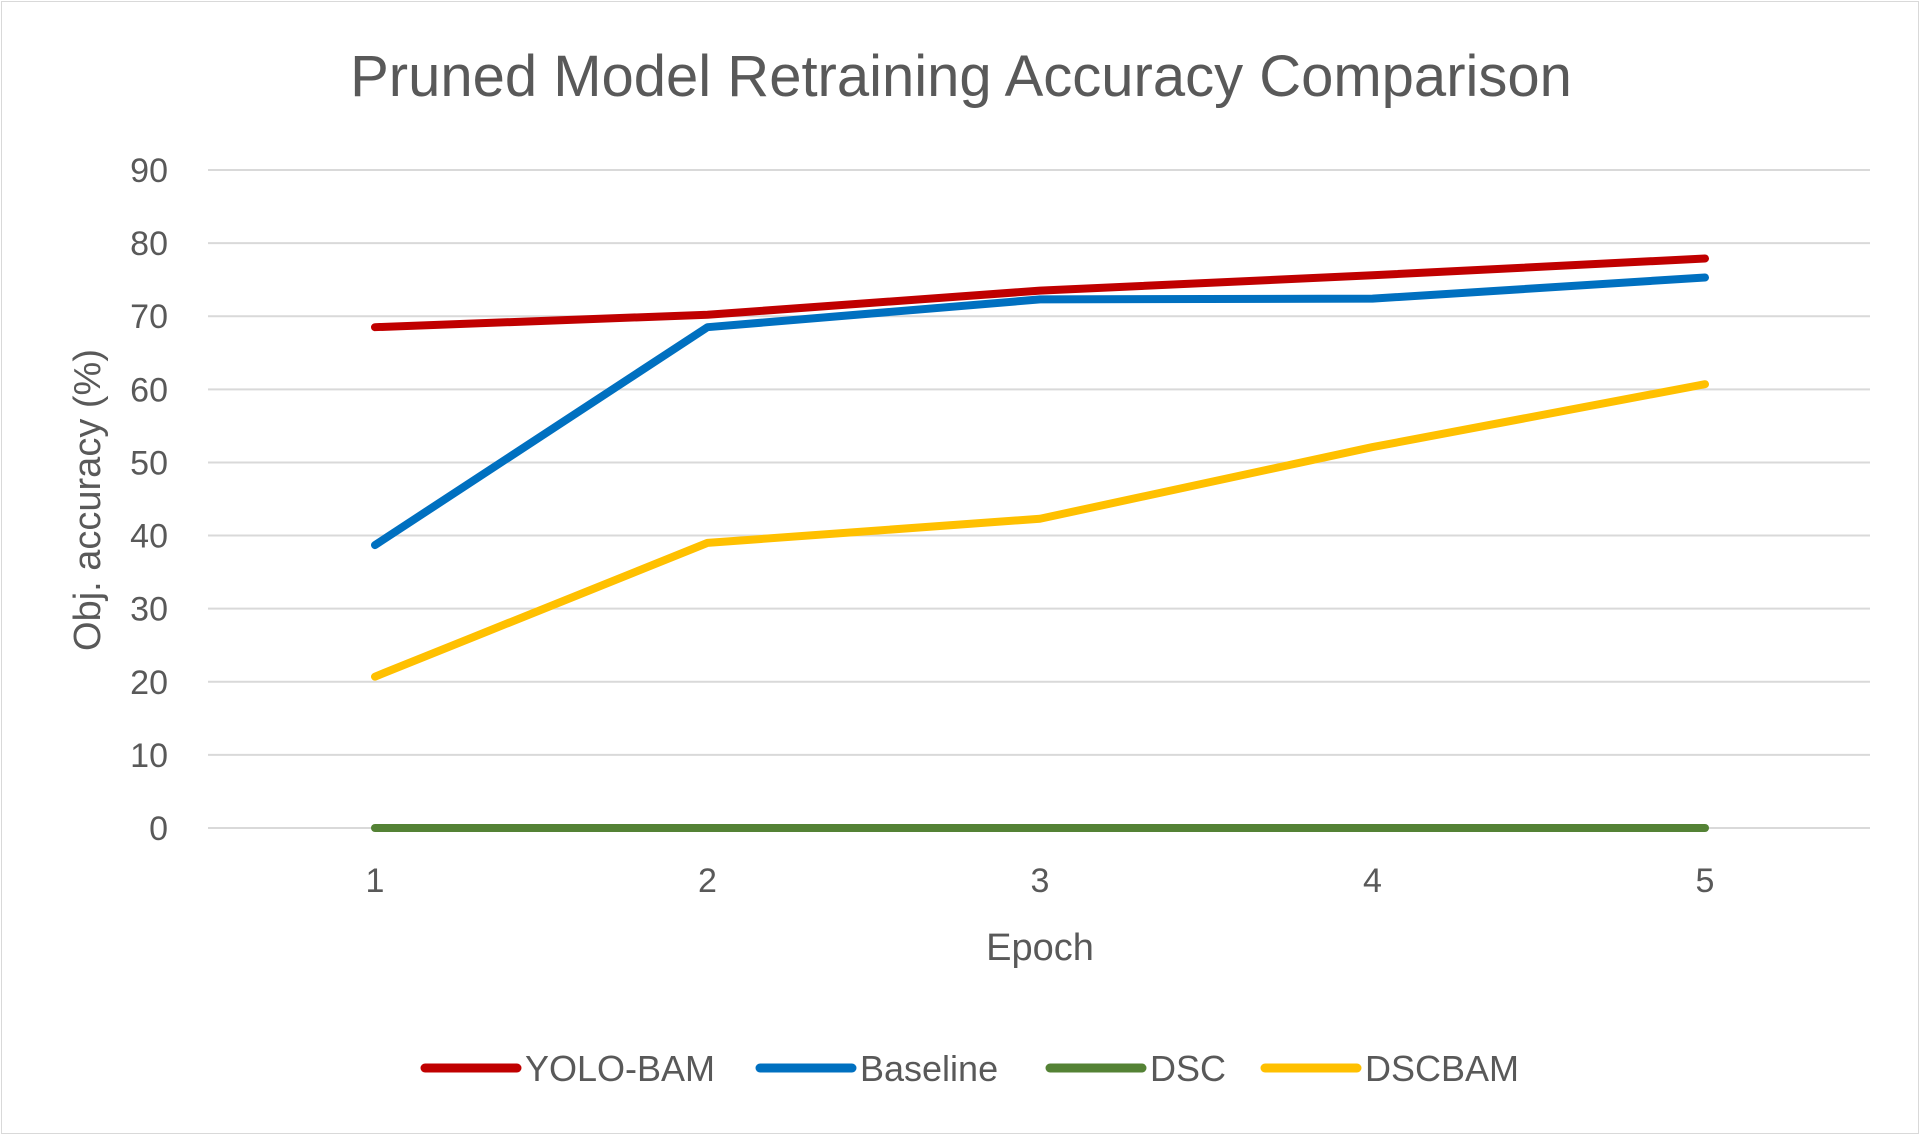  What do you see at coordinates (149, 317) in the screenshot?
I see `y-tick-label: 70` at bounding box center [149, 317].